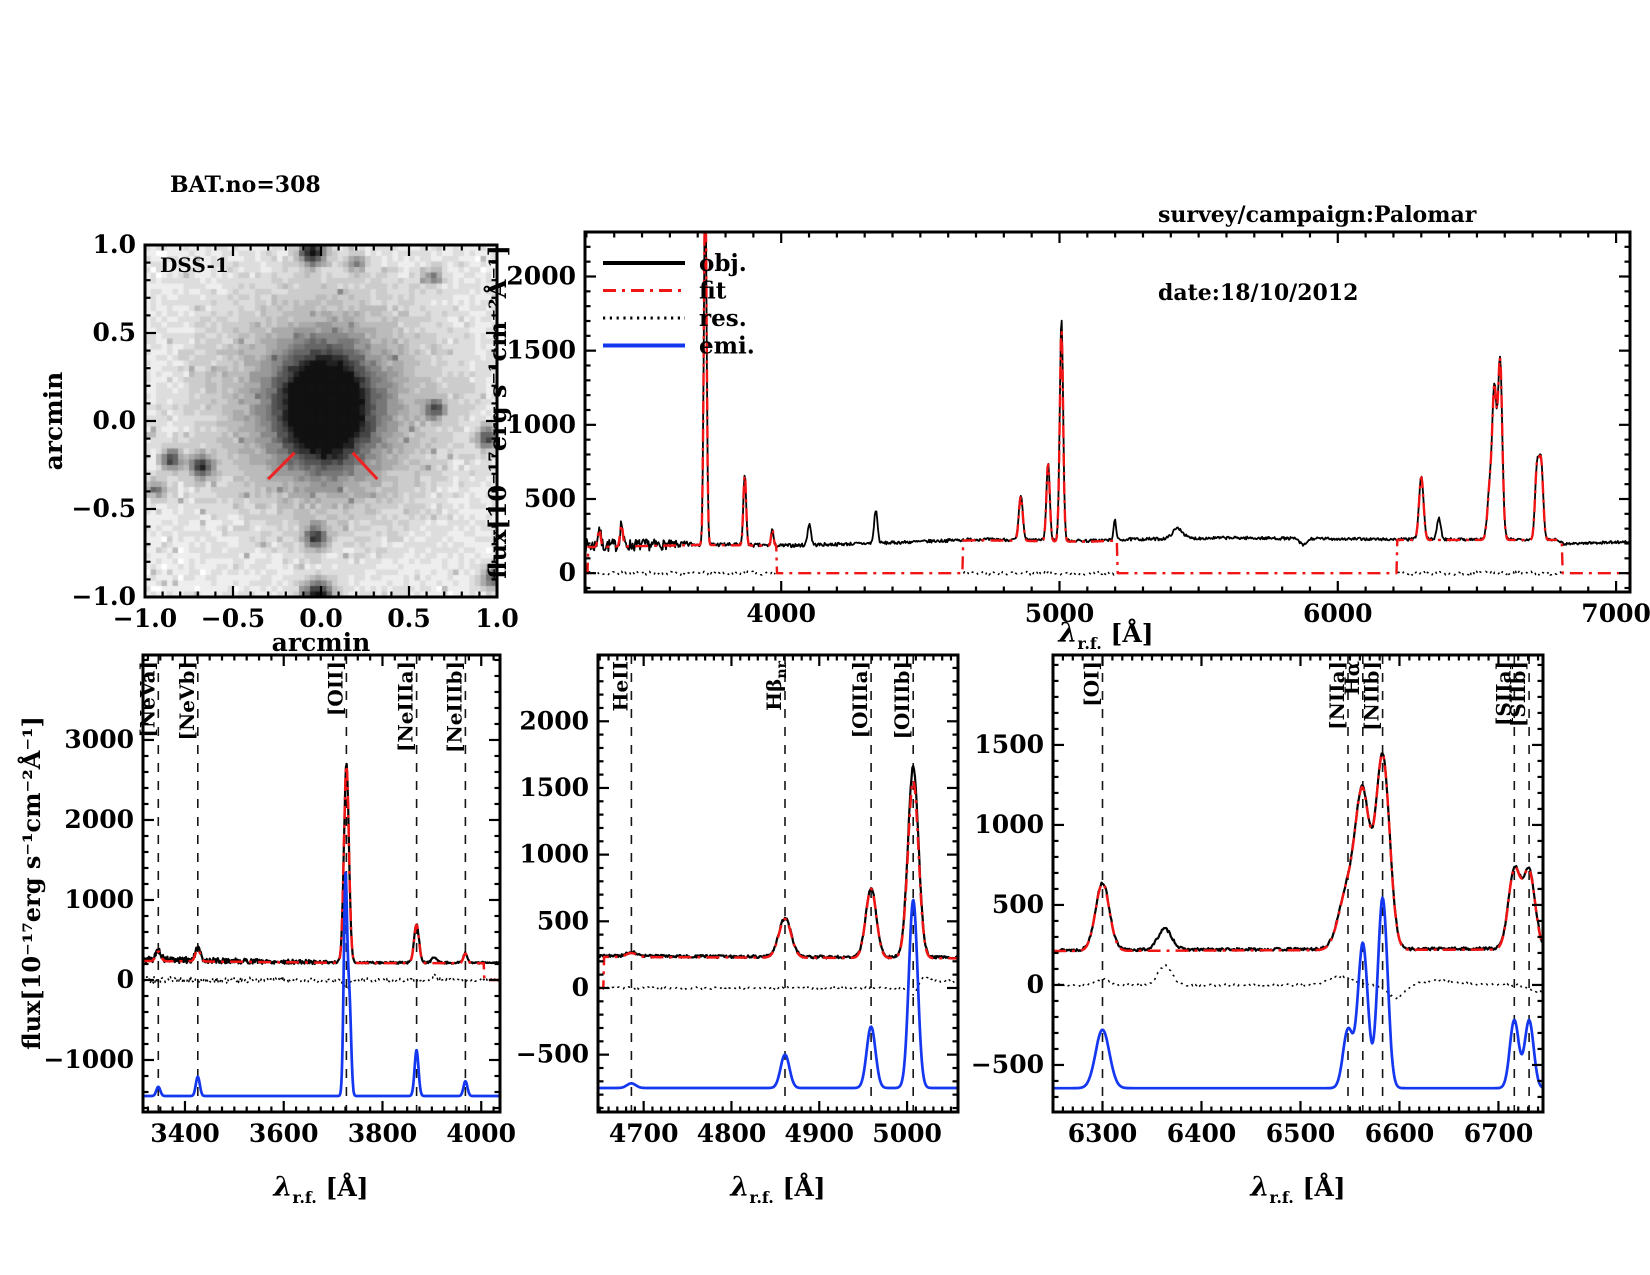  What do you see at coordinates (723, 318) in the screenshot?
I see `legend-label: res.` at bounding box center [723, 318].